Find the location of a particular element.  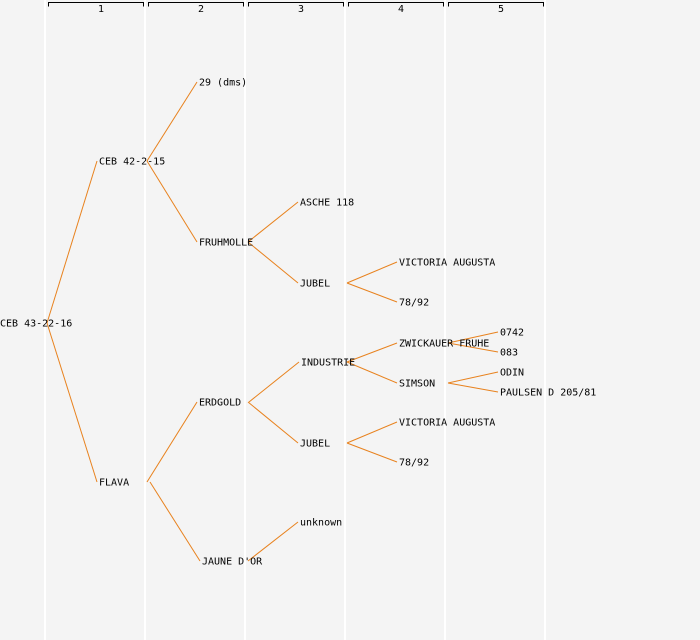

pedigree-edge-flava-erdgold is located at coordinates (172, 442).